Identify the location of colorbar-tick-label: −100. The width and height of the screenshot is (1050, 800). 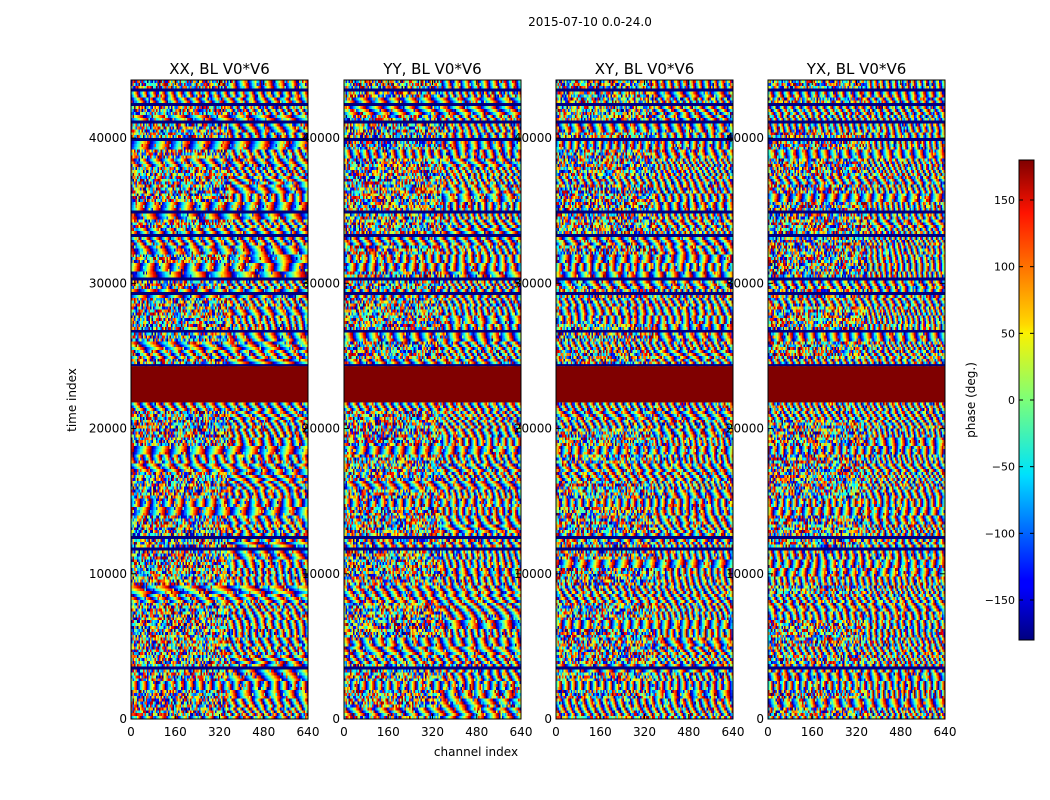
(1000, 533).